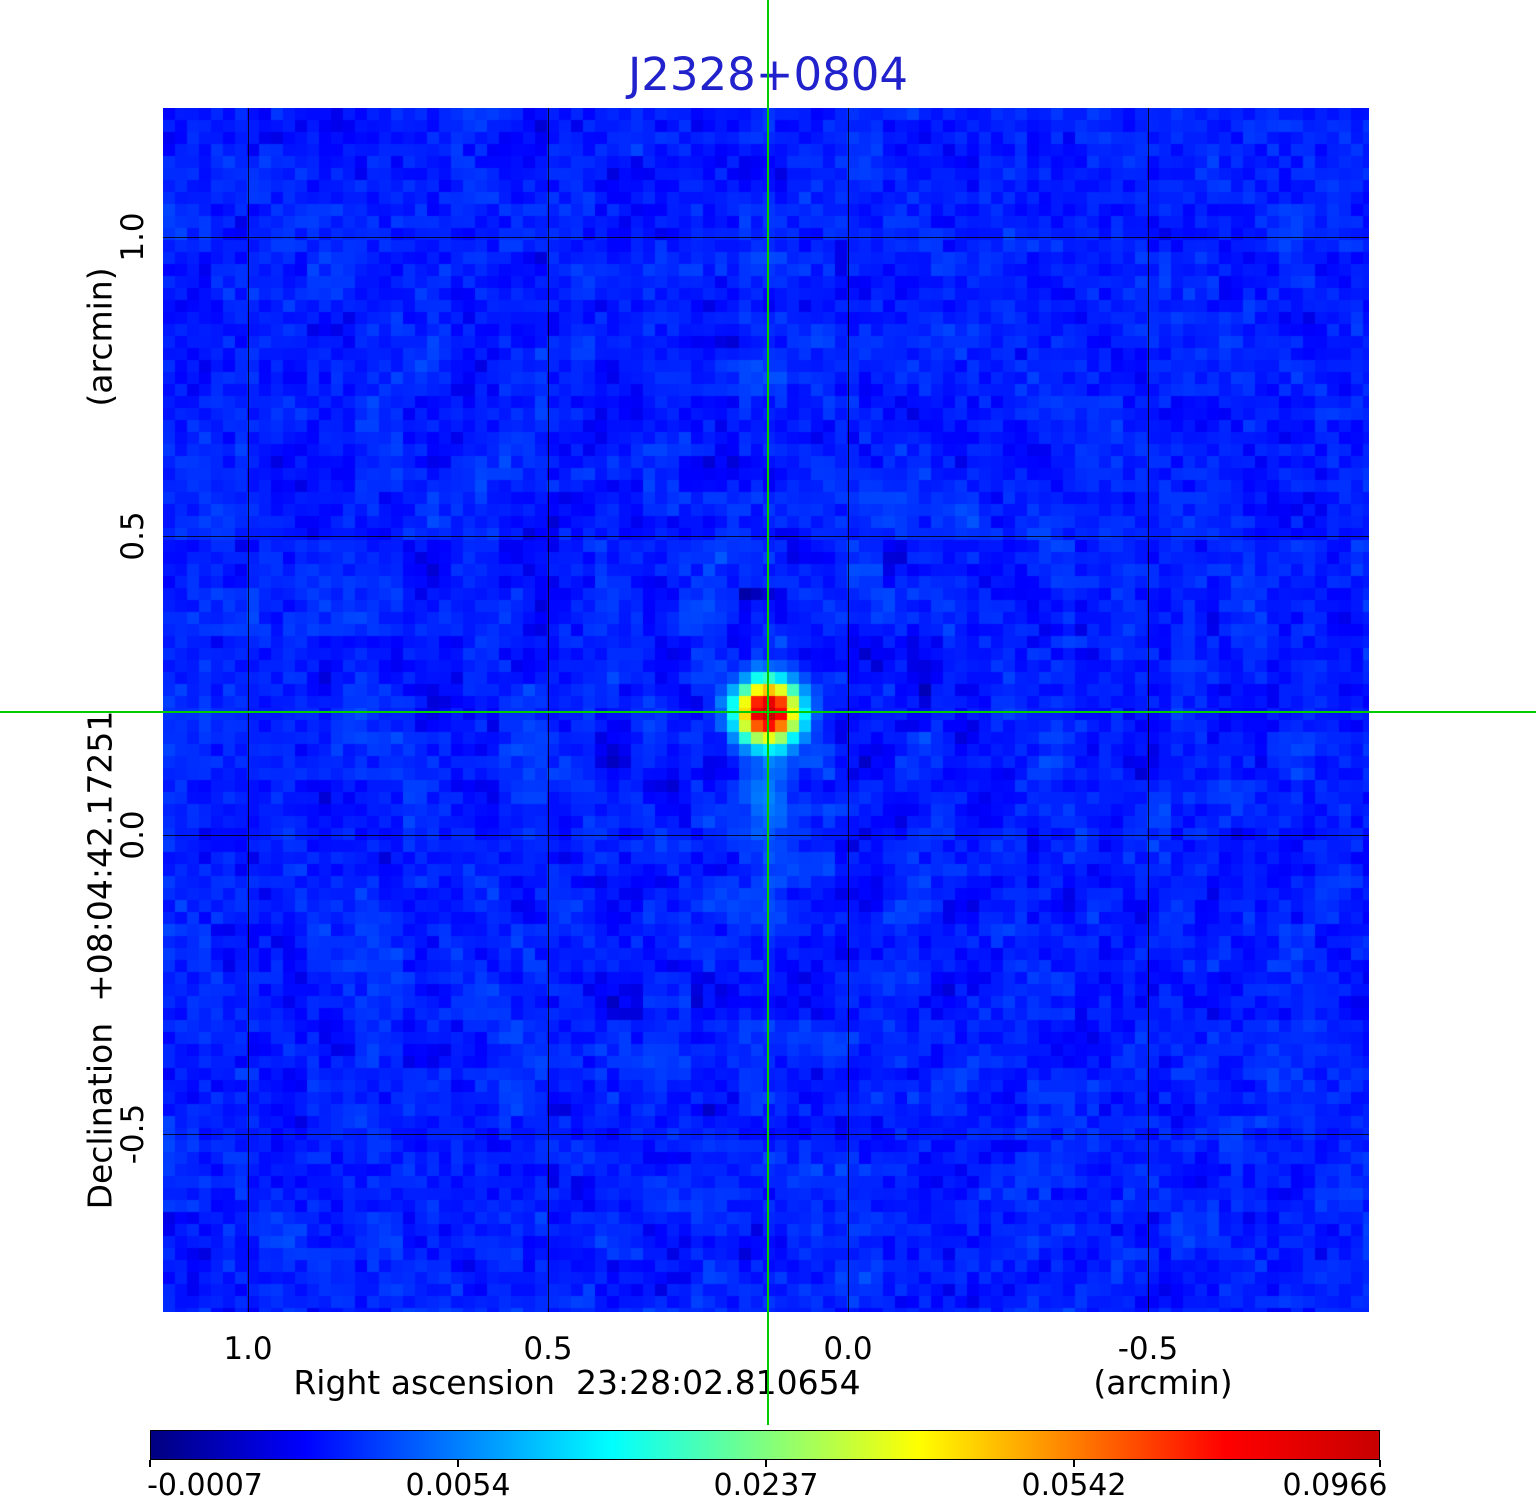 This screenshot has height=1500, width=1536. Describe the element at coordinates (133, 536) in the screenshot. I see `y-tick-label: 0.5` at that location.